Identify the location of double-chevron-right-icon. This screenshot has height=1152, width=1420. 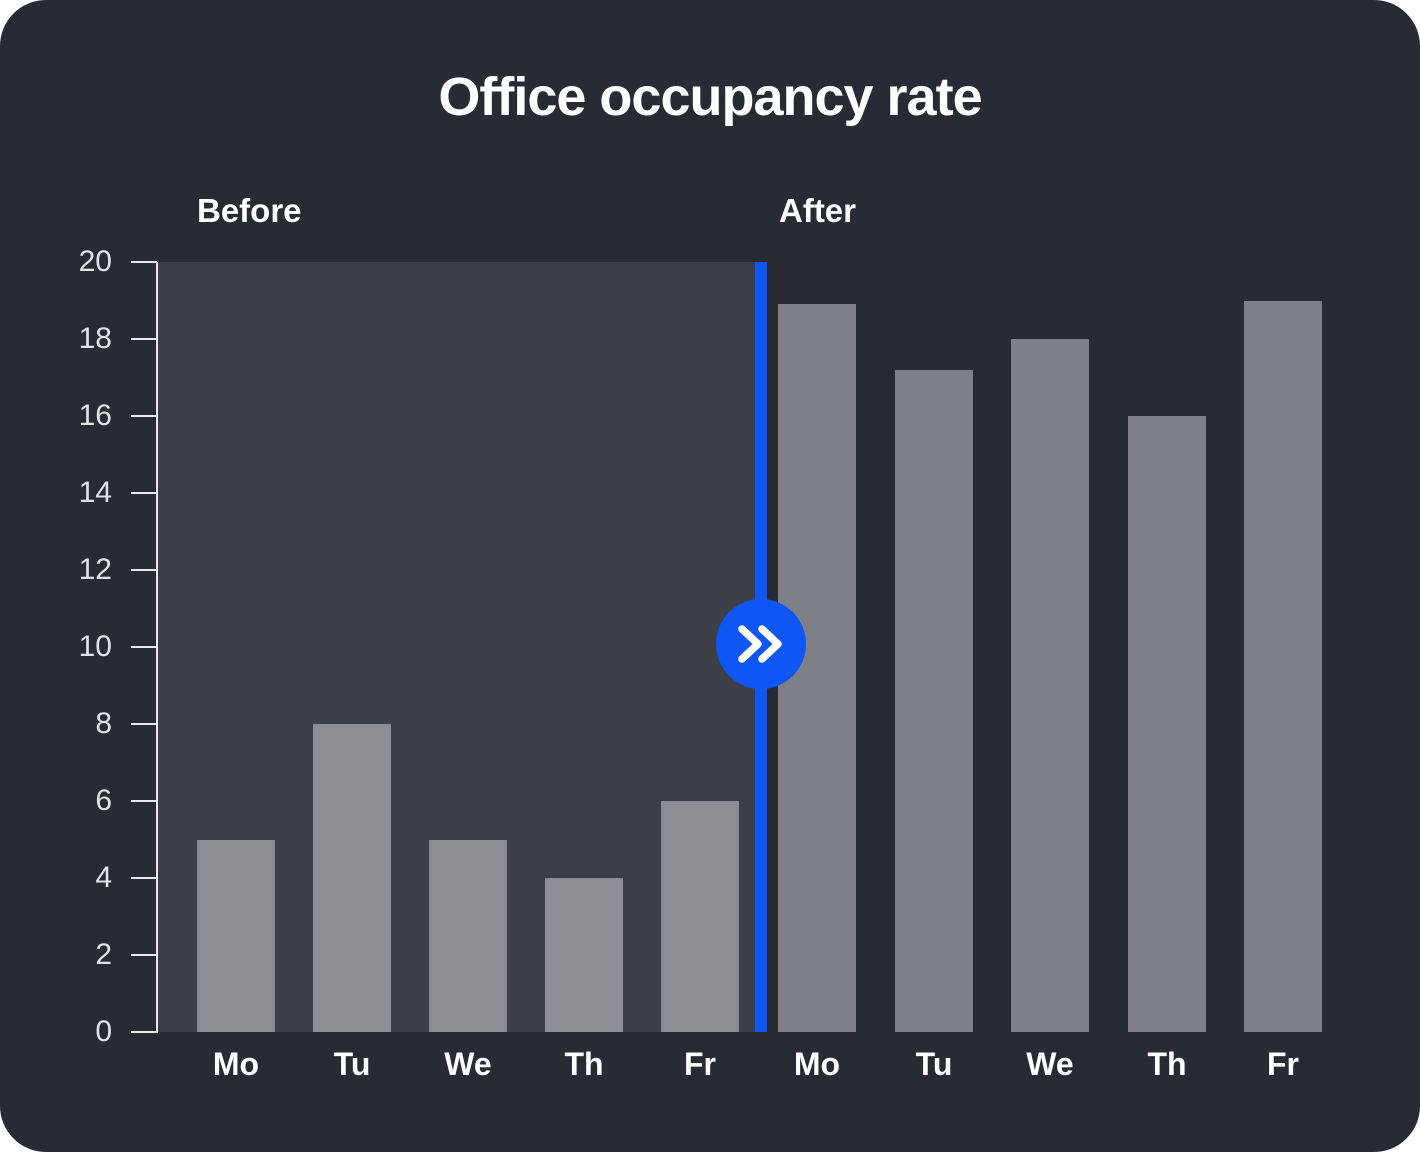
(760, 644).